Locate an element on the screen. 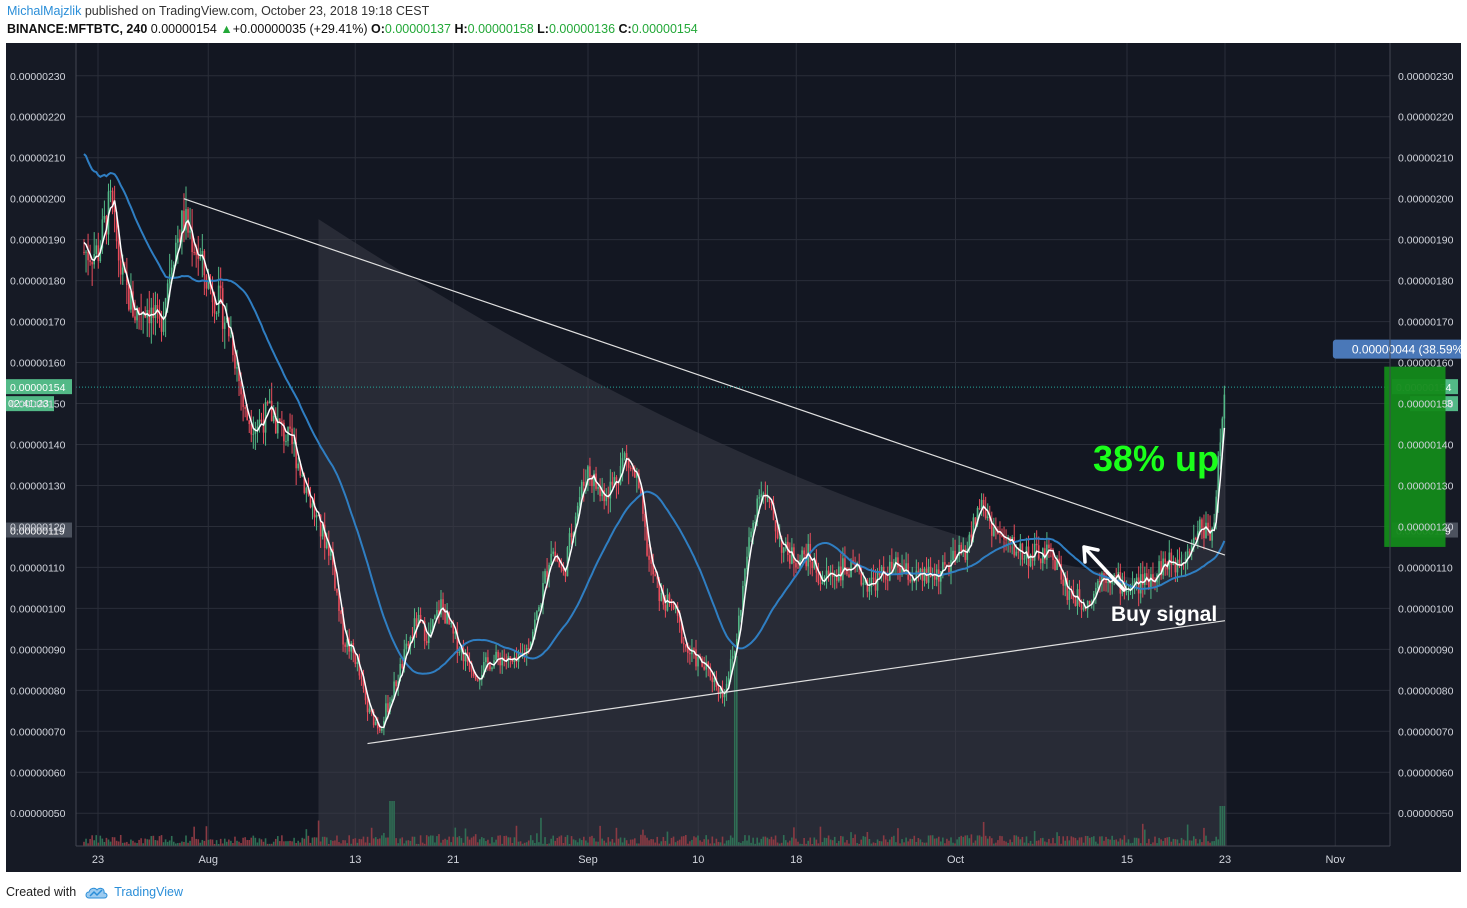  y-tick-label-right: 0.00000180 is located at coordinates (1426, 282).